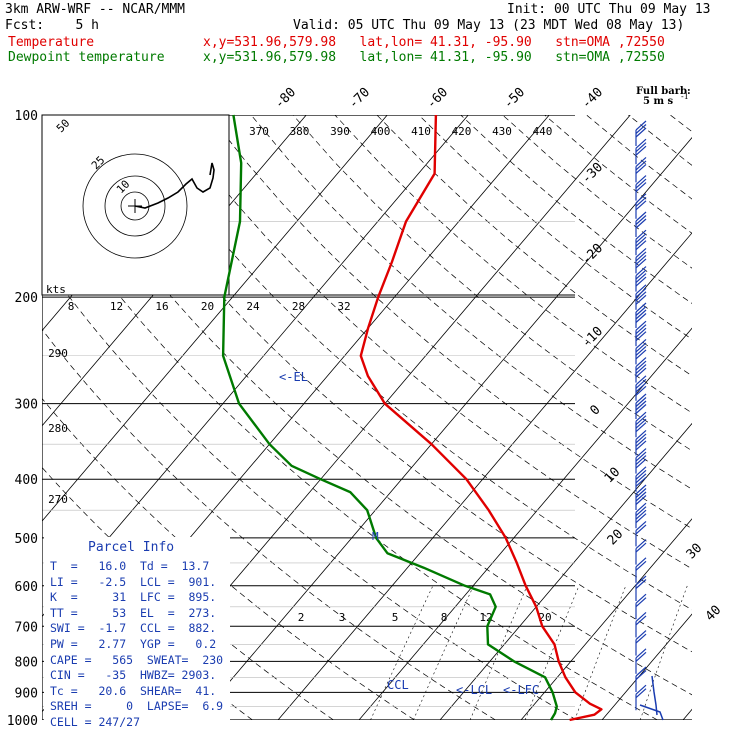 The height and width of the screenshot is (740, 740). What do you see at coordinates (133, 628) in the screenshot?
I see `parcel-info-line: SWI = -1.7 CCL = 882.` at bounding box center [133, 628].